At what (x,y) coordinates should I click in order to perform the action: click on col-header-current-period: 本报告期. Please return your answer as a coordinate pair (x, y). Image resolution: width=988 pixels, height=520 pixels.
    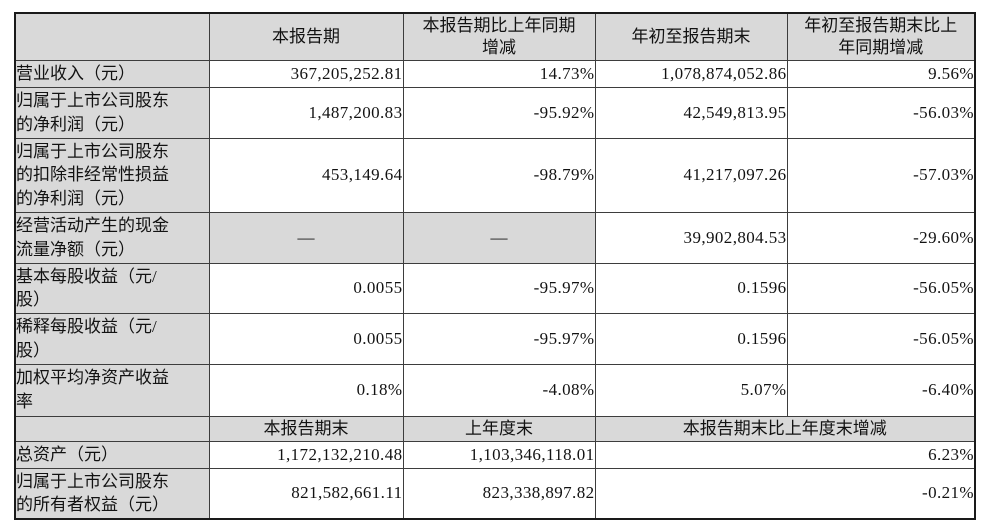
    Looking at the image, I should click on (306, 37).